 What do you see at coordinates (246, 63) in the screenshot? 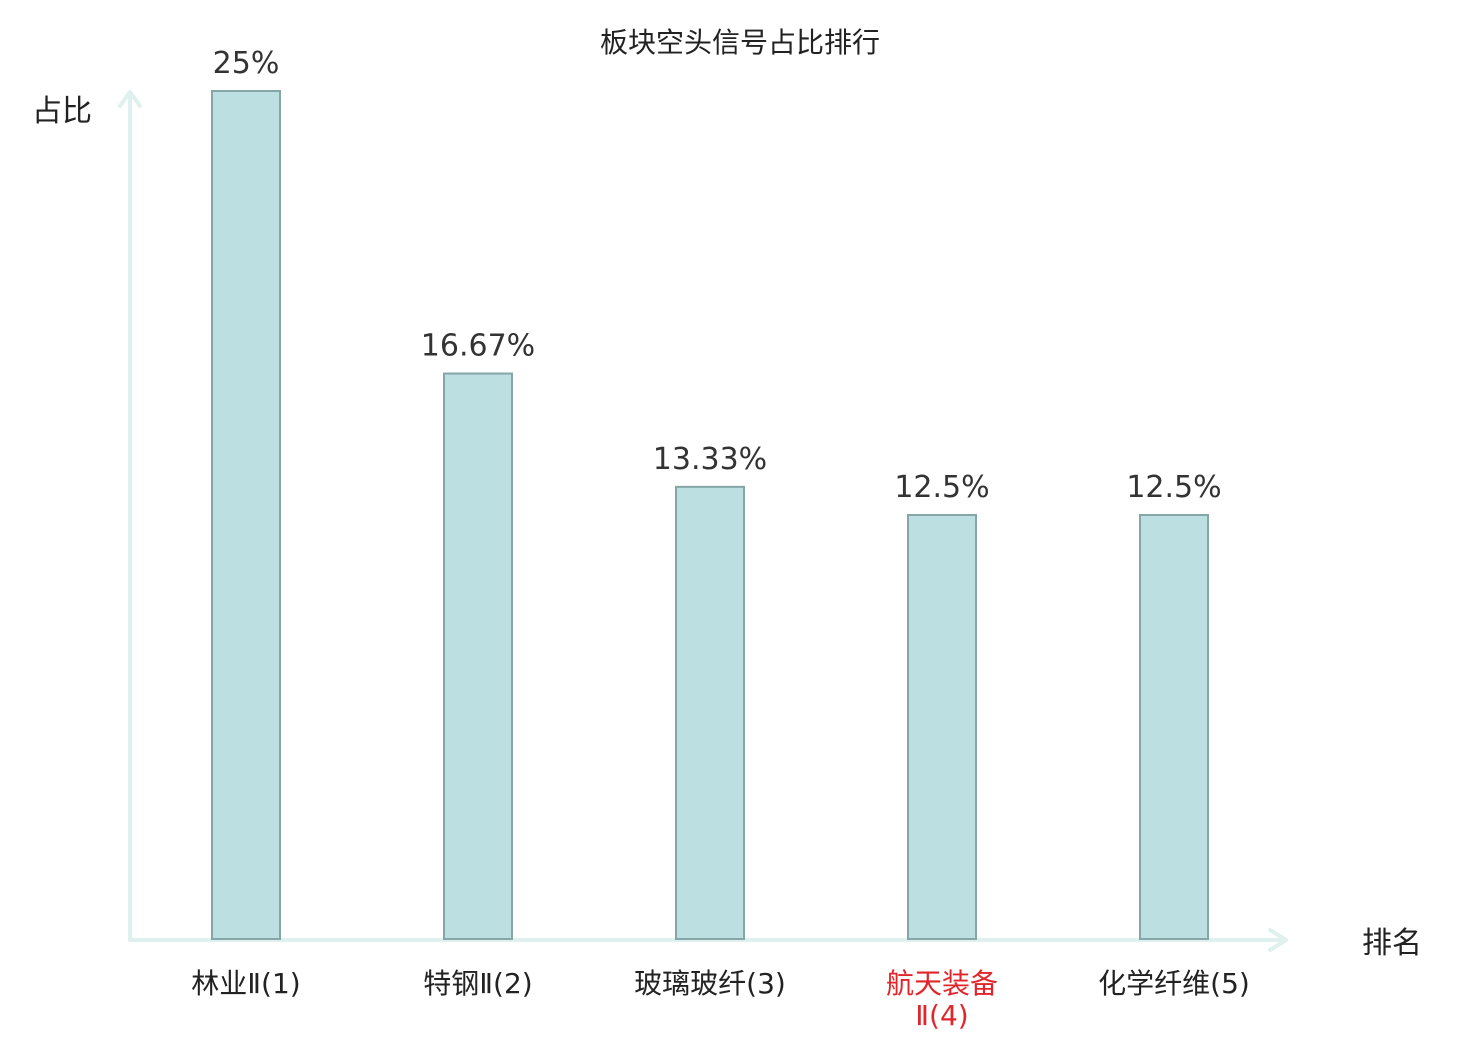
I see `bar-value-label: 25%` at bounding box center [246, 63].